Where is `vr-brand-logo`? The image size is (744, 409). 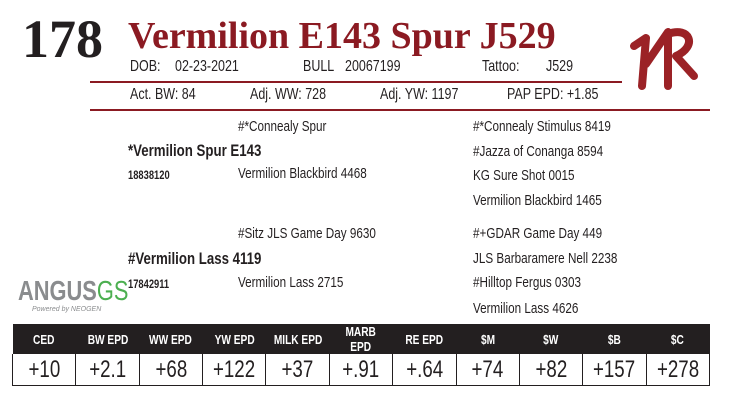
vr-brand-logo is located at coordinates (664, 59).